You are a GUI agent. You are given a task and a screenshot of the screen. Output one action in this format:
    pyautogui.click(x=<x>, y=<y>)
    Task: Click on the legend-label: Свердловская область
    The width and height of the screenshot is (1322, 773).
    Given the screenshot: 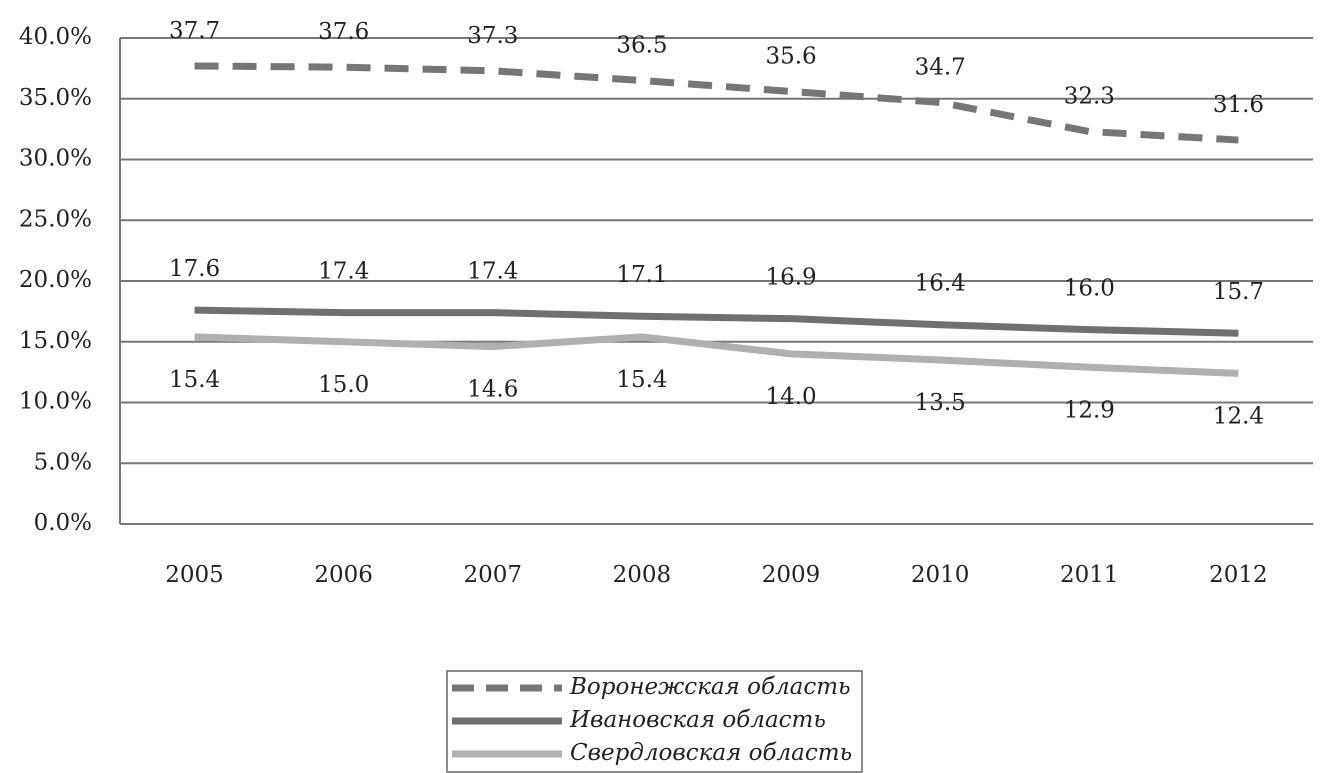 What is the action you would take?
    pyautogui.click(x=711, y=753)
    